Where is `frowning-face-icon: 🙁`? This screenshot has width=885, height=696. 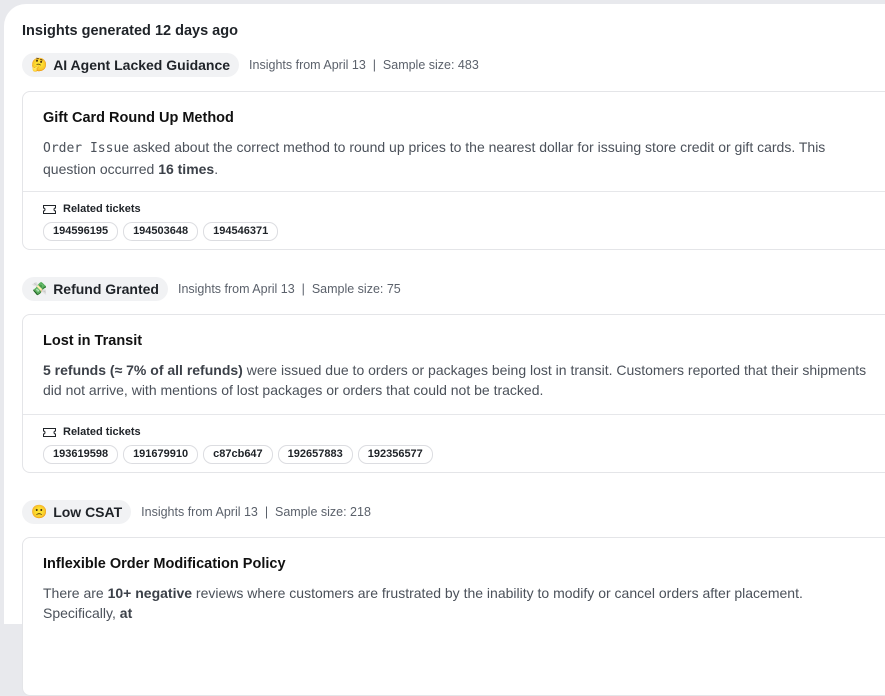 frowning-face-icon: 🙁 is located at coordinates (39, 511).